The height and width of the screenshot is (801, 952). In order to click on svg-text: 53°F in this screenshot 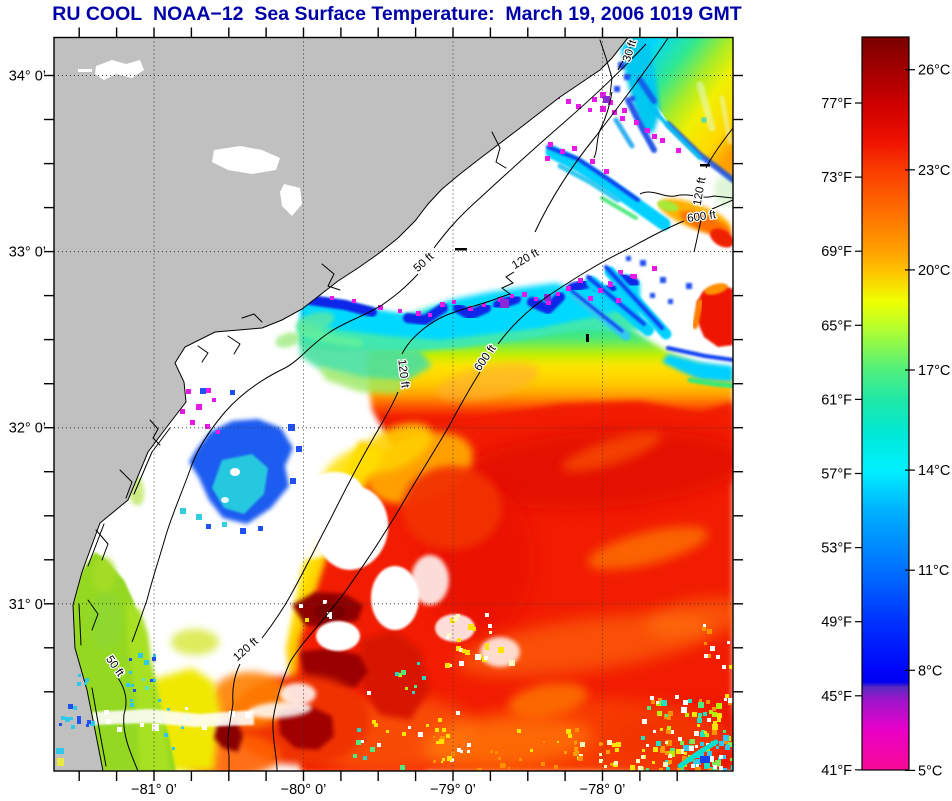, I will do `click(836, 549)`.